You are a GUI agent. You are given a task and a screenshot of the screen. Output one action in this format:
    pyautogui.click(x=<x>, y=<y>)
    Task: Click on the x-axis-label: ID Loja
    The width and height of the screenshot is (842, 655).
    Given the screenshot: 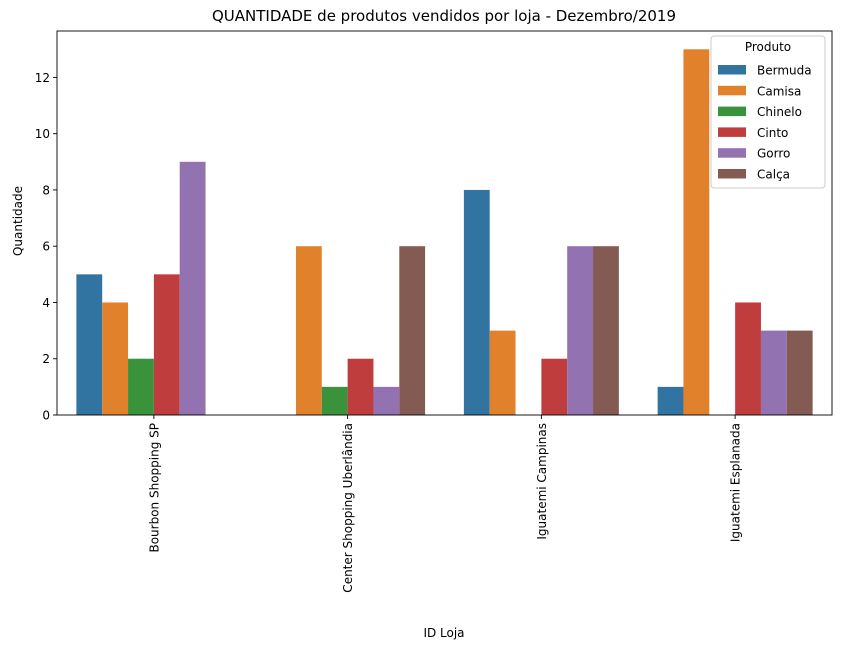 What is the action you would take?
    pyautogui.click(x=443, y=633)
    